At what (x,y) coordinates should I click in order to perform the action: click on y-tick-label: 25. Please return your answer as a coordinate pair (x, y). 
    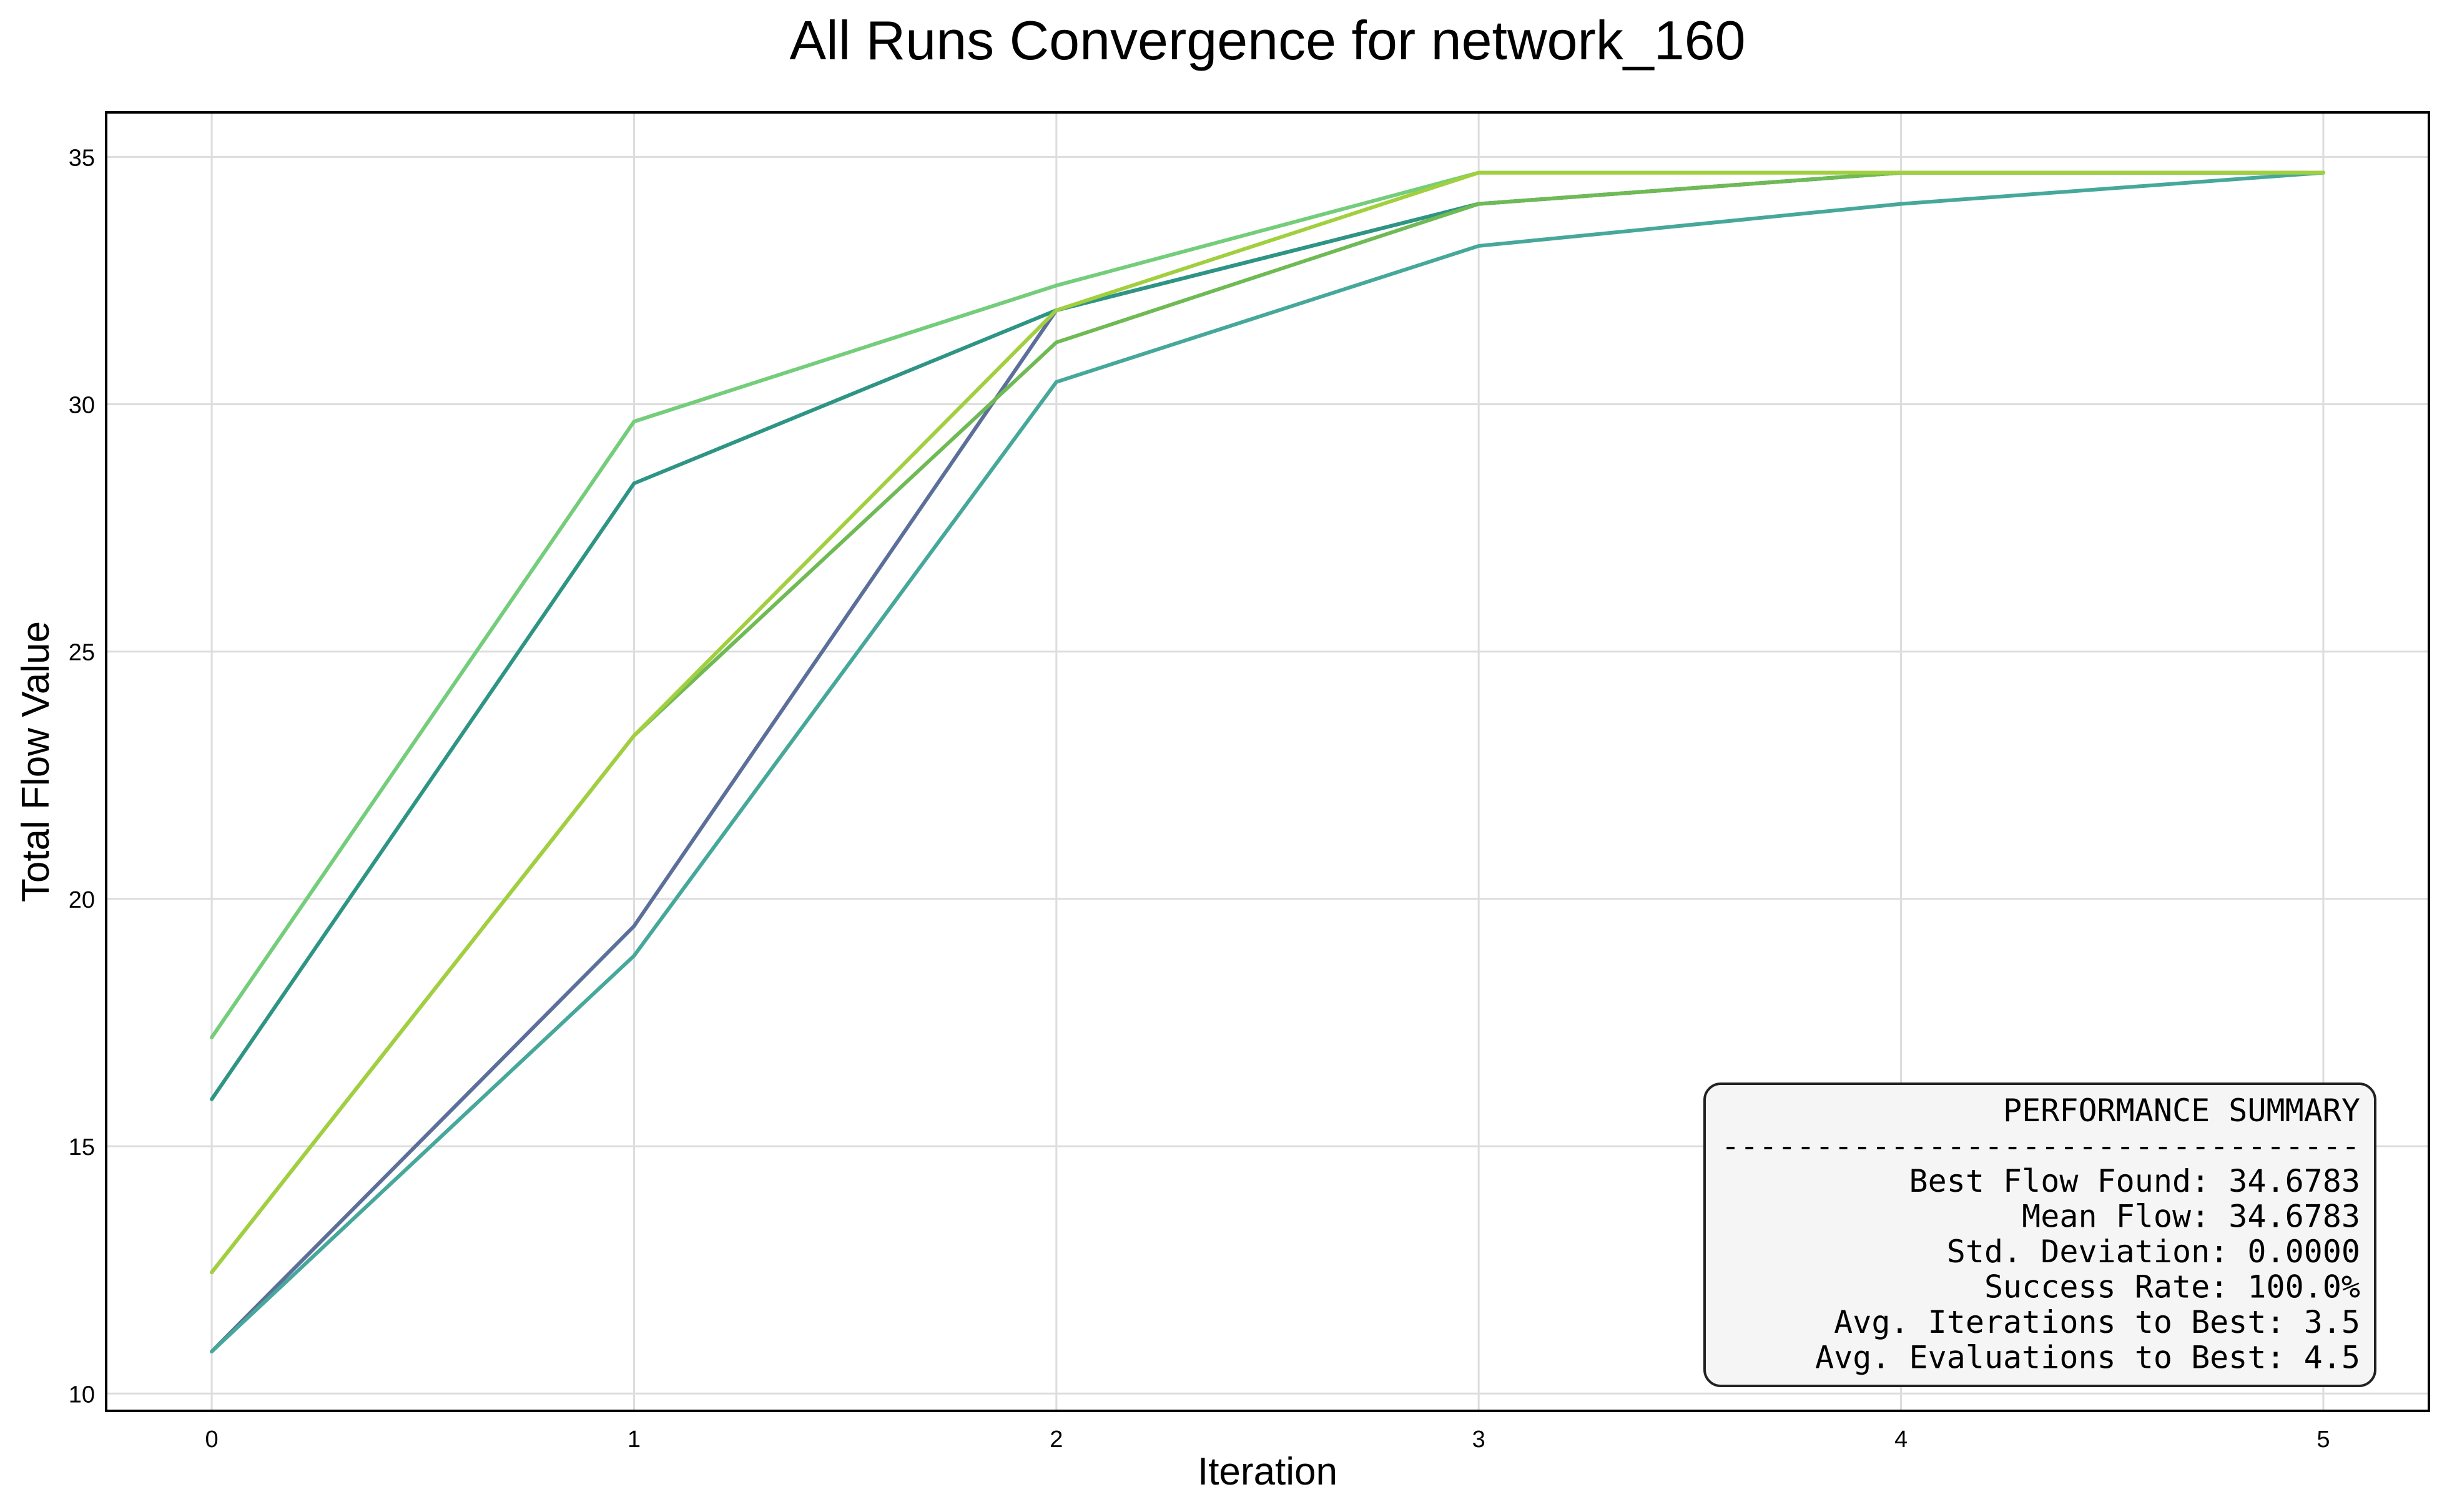
    Looking at the image, I should click on (82, 653).